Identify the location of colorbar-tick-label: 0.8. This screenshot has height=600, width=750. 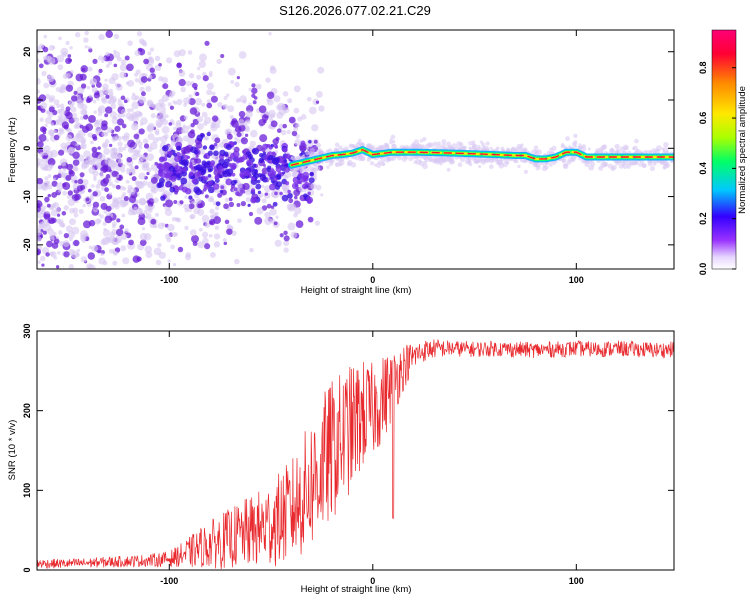
(703, 67).